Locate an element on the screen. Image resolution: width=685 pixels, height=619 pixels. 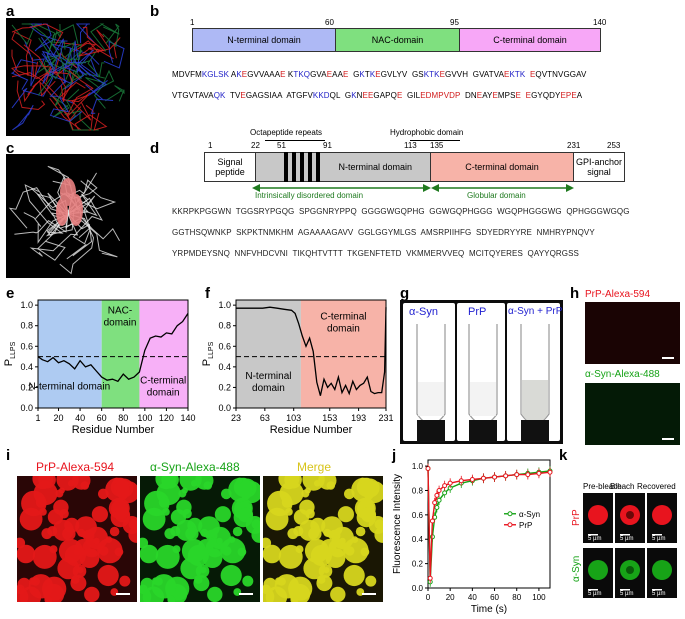
panel-label-g: g is located at coordinates (405, 293).